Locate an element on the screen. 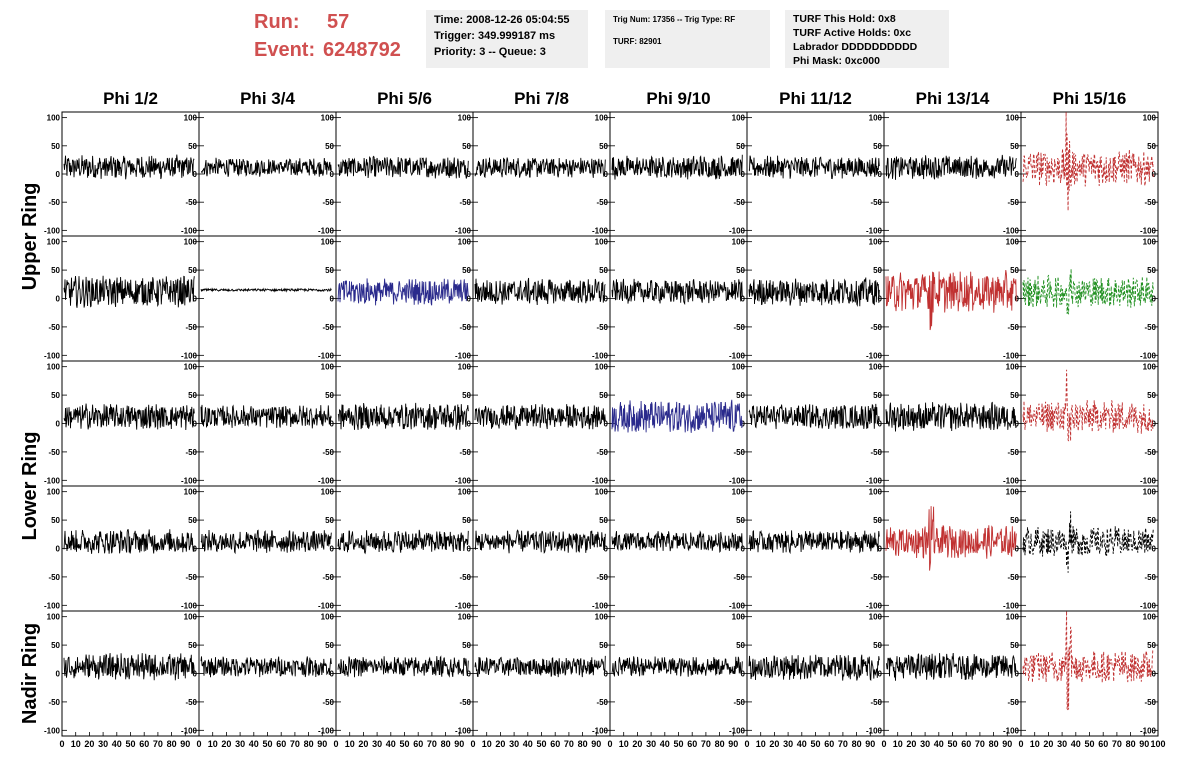 The width and height of the screenshot is (1196, 772). column-title-7: Phi 13/14 is located at coordinates (953, 98).